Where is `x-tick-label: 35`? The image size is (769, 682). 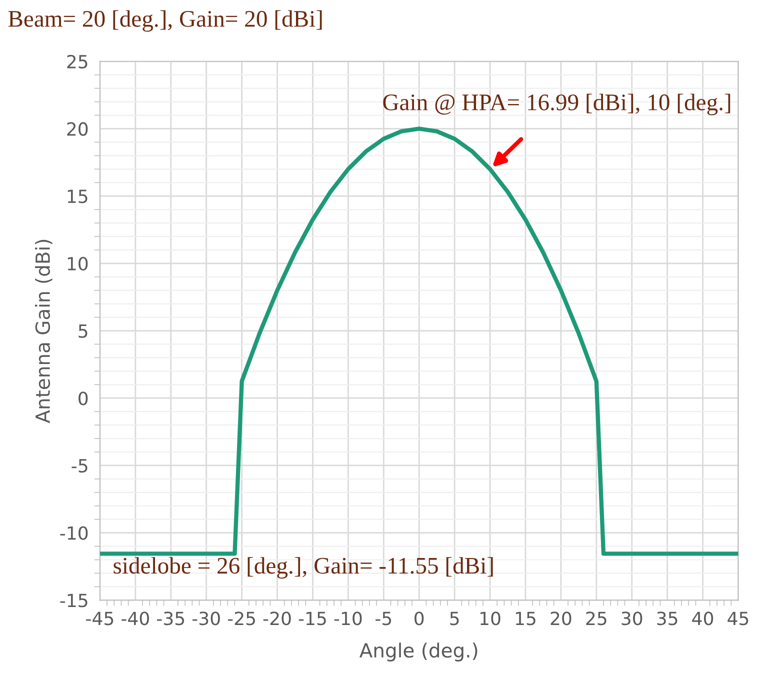 x-tick-label: 35 is located at coordinates (667, 619).